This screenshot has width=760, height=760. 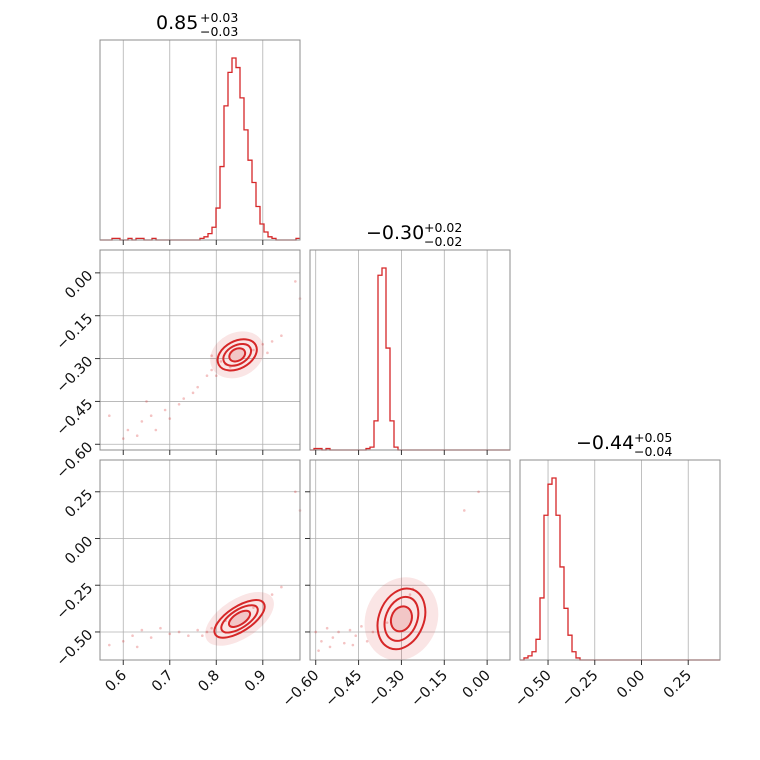 I want to click on x-tick-label-2-2: 0.00, so click(x=631, y=685).